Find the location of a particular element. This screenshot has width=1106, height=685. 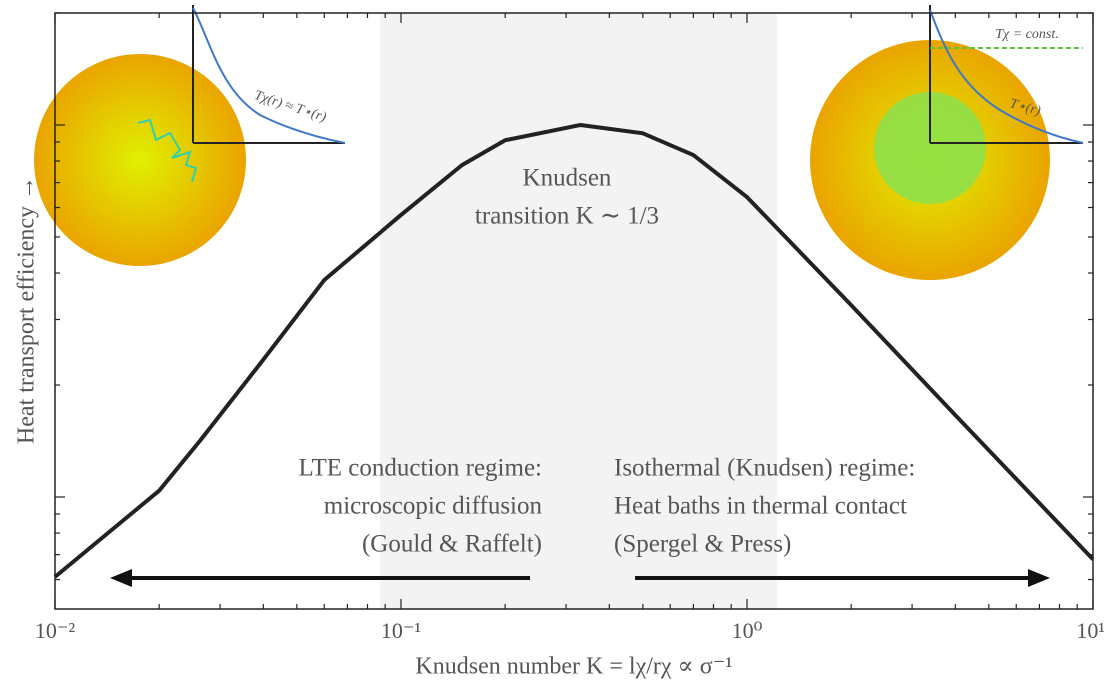

inset-left: Tχ(r) ≈ T⋆(r) is located at coordinates (190, 135).